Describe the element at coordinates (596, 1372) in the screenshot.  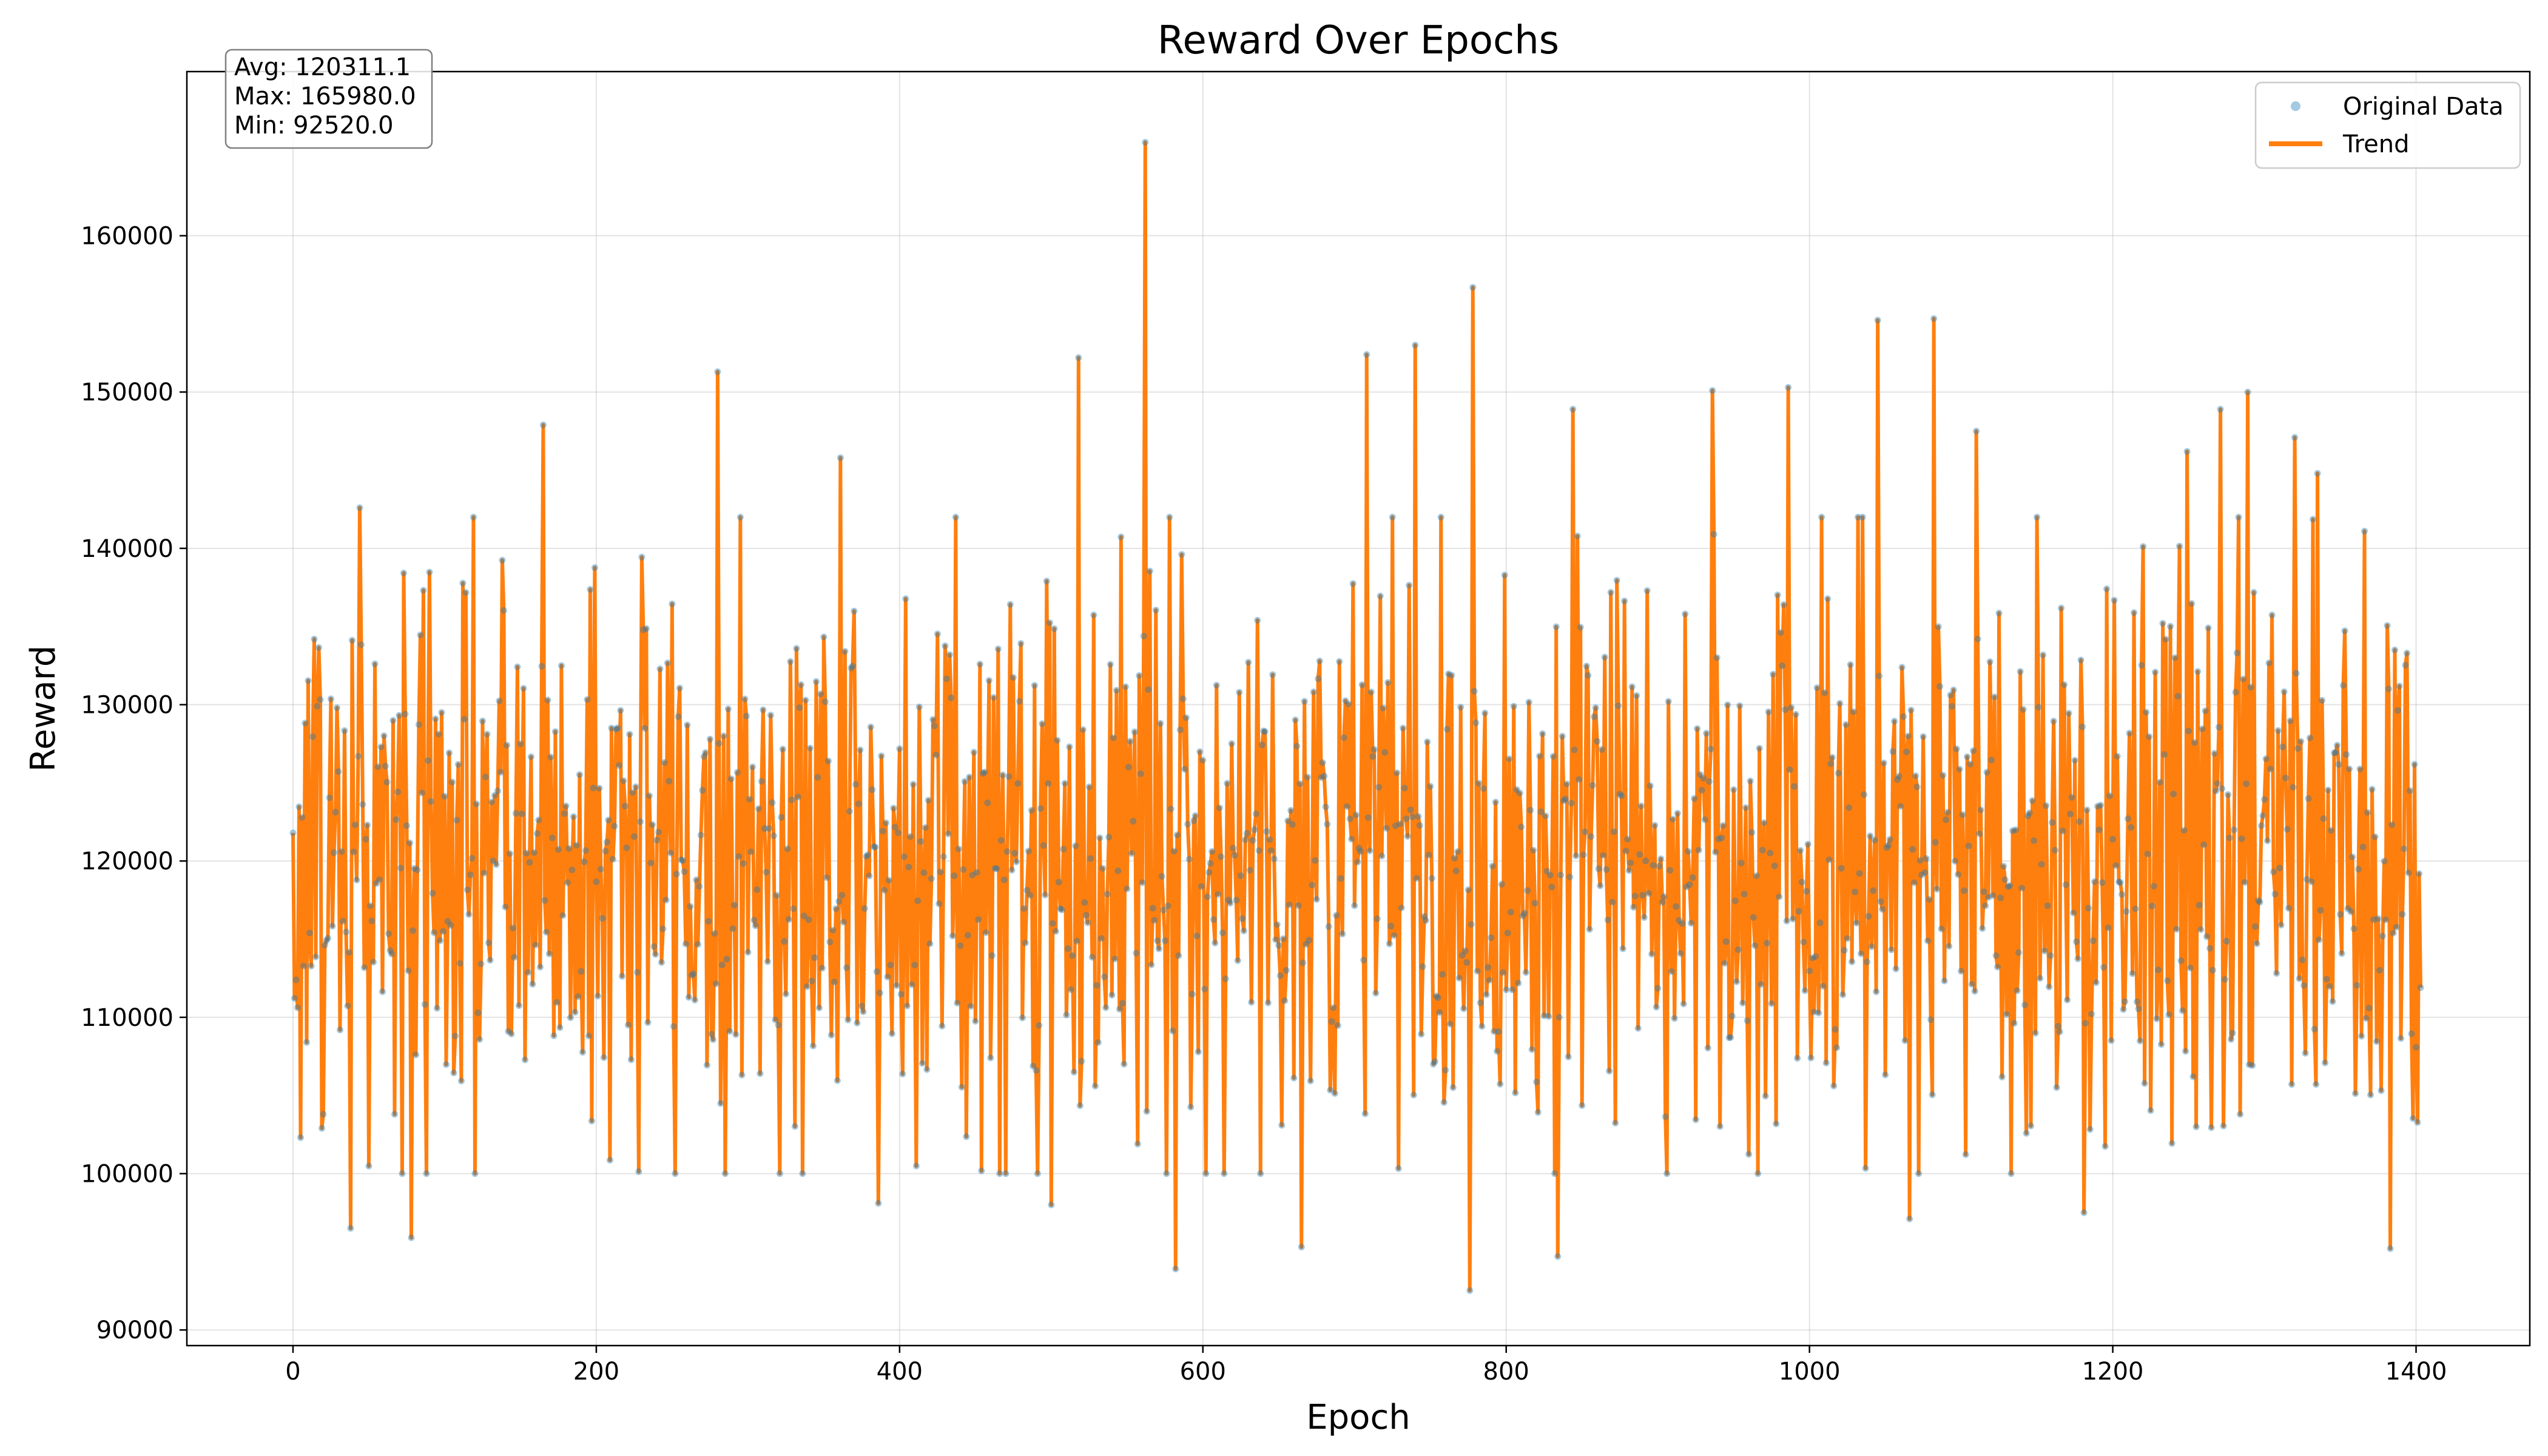
I see `x-tick-label: 200` at that location.